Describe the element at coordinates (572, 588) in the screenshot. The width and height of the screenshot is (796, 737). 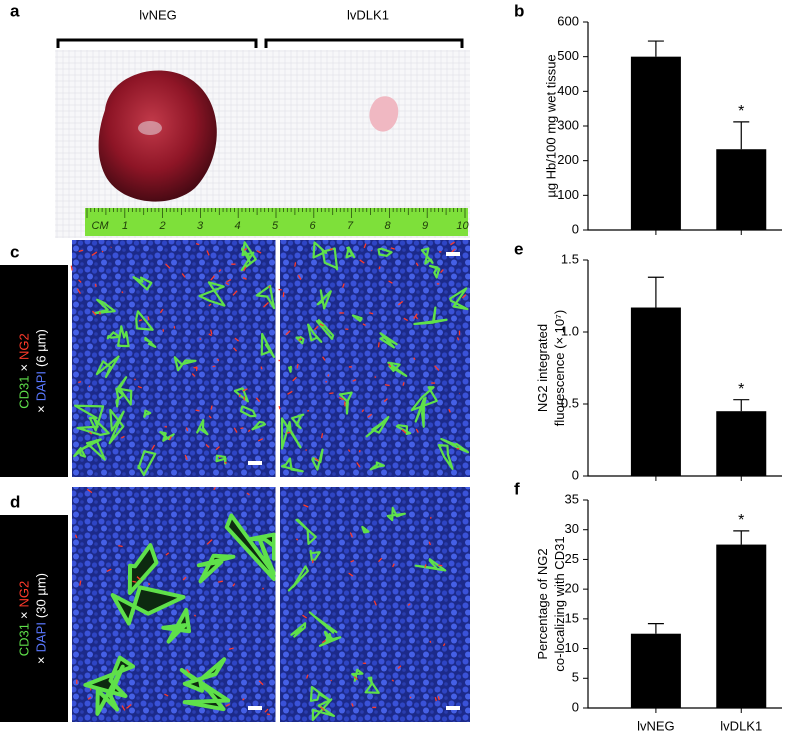
I see `y-tick-label: 20` at that location.